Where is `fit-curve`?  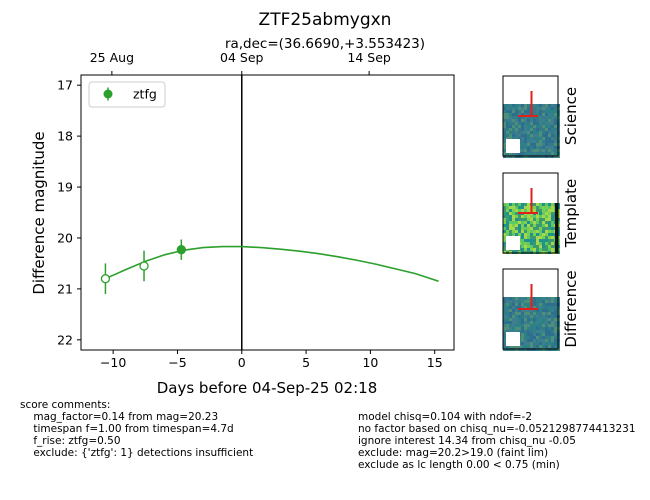 fit-curve is located at coordinates (272, 264).